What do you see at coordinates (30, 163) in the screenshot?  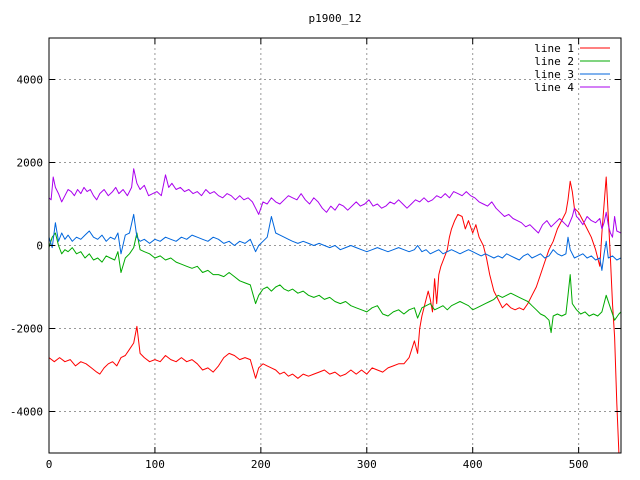 I see `y-tick-label: 2000` at bounding box center [30, 163].